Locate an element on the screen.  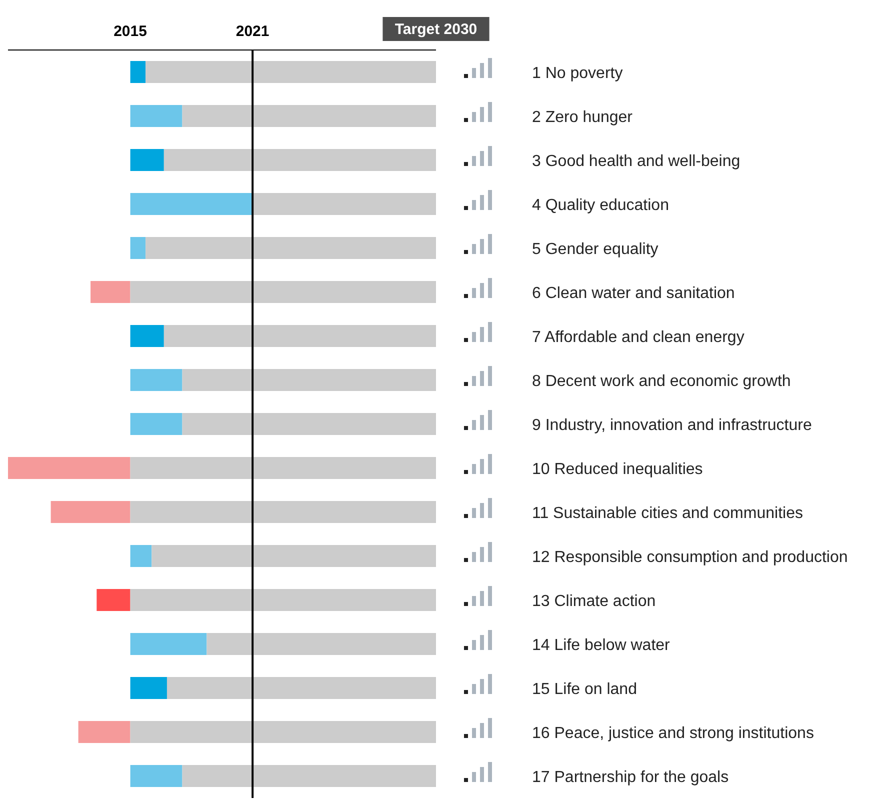
y-tick-label: 10 Reduced inequalities is located at coordinates (617, 469).